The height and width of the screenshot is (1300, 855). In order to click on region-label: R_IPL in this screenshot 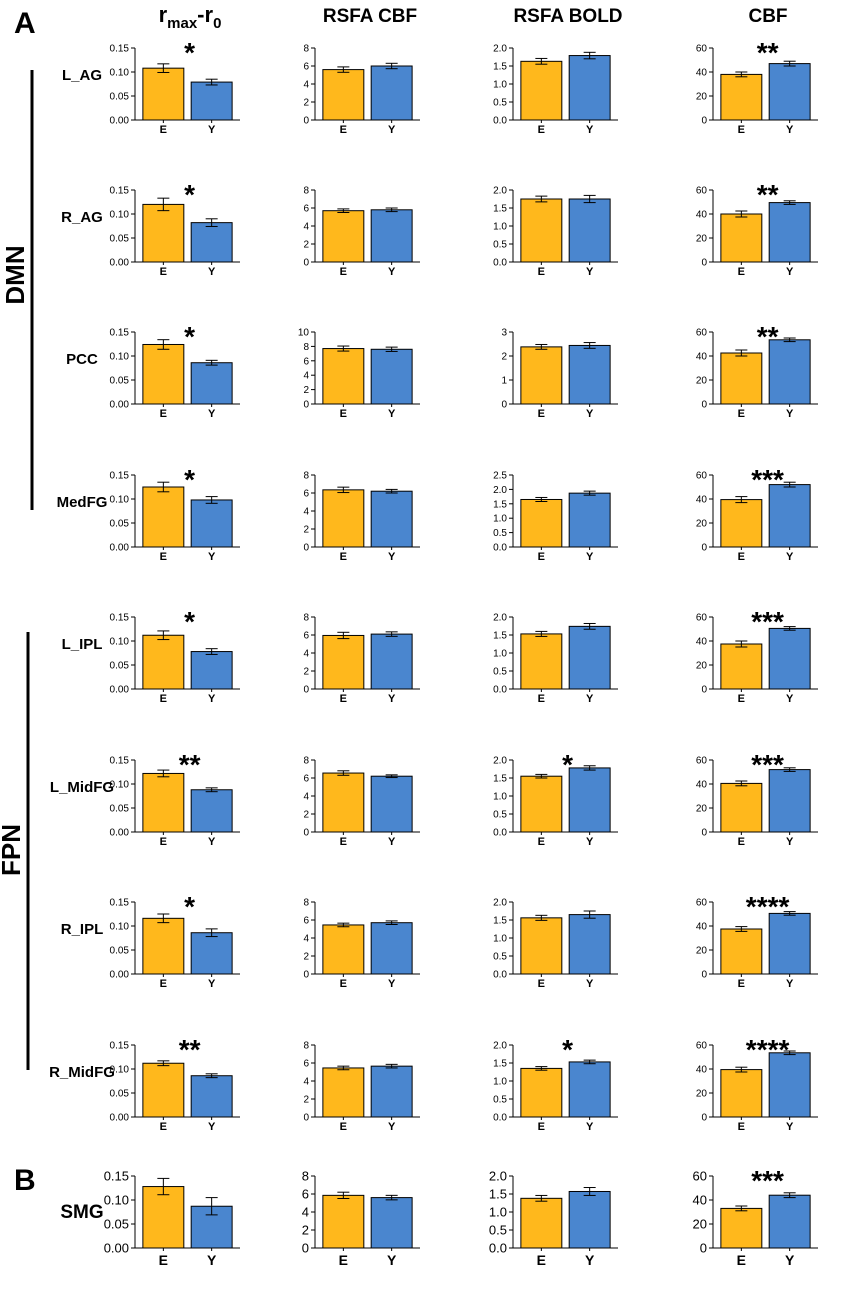, I will do `click(82, 929)`.